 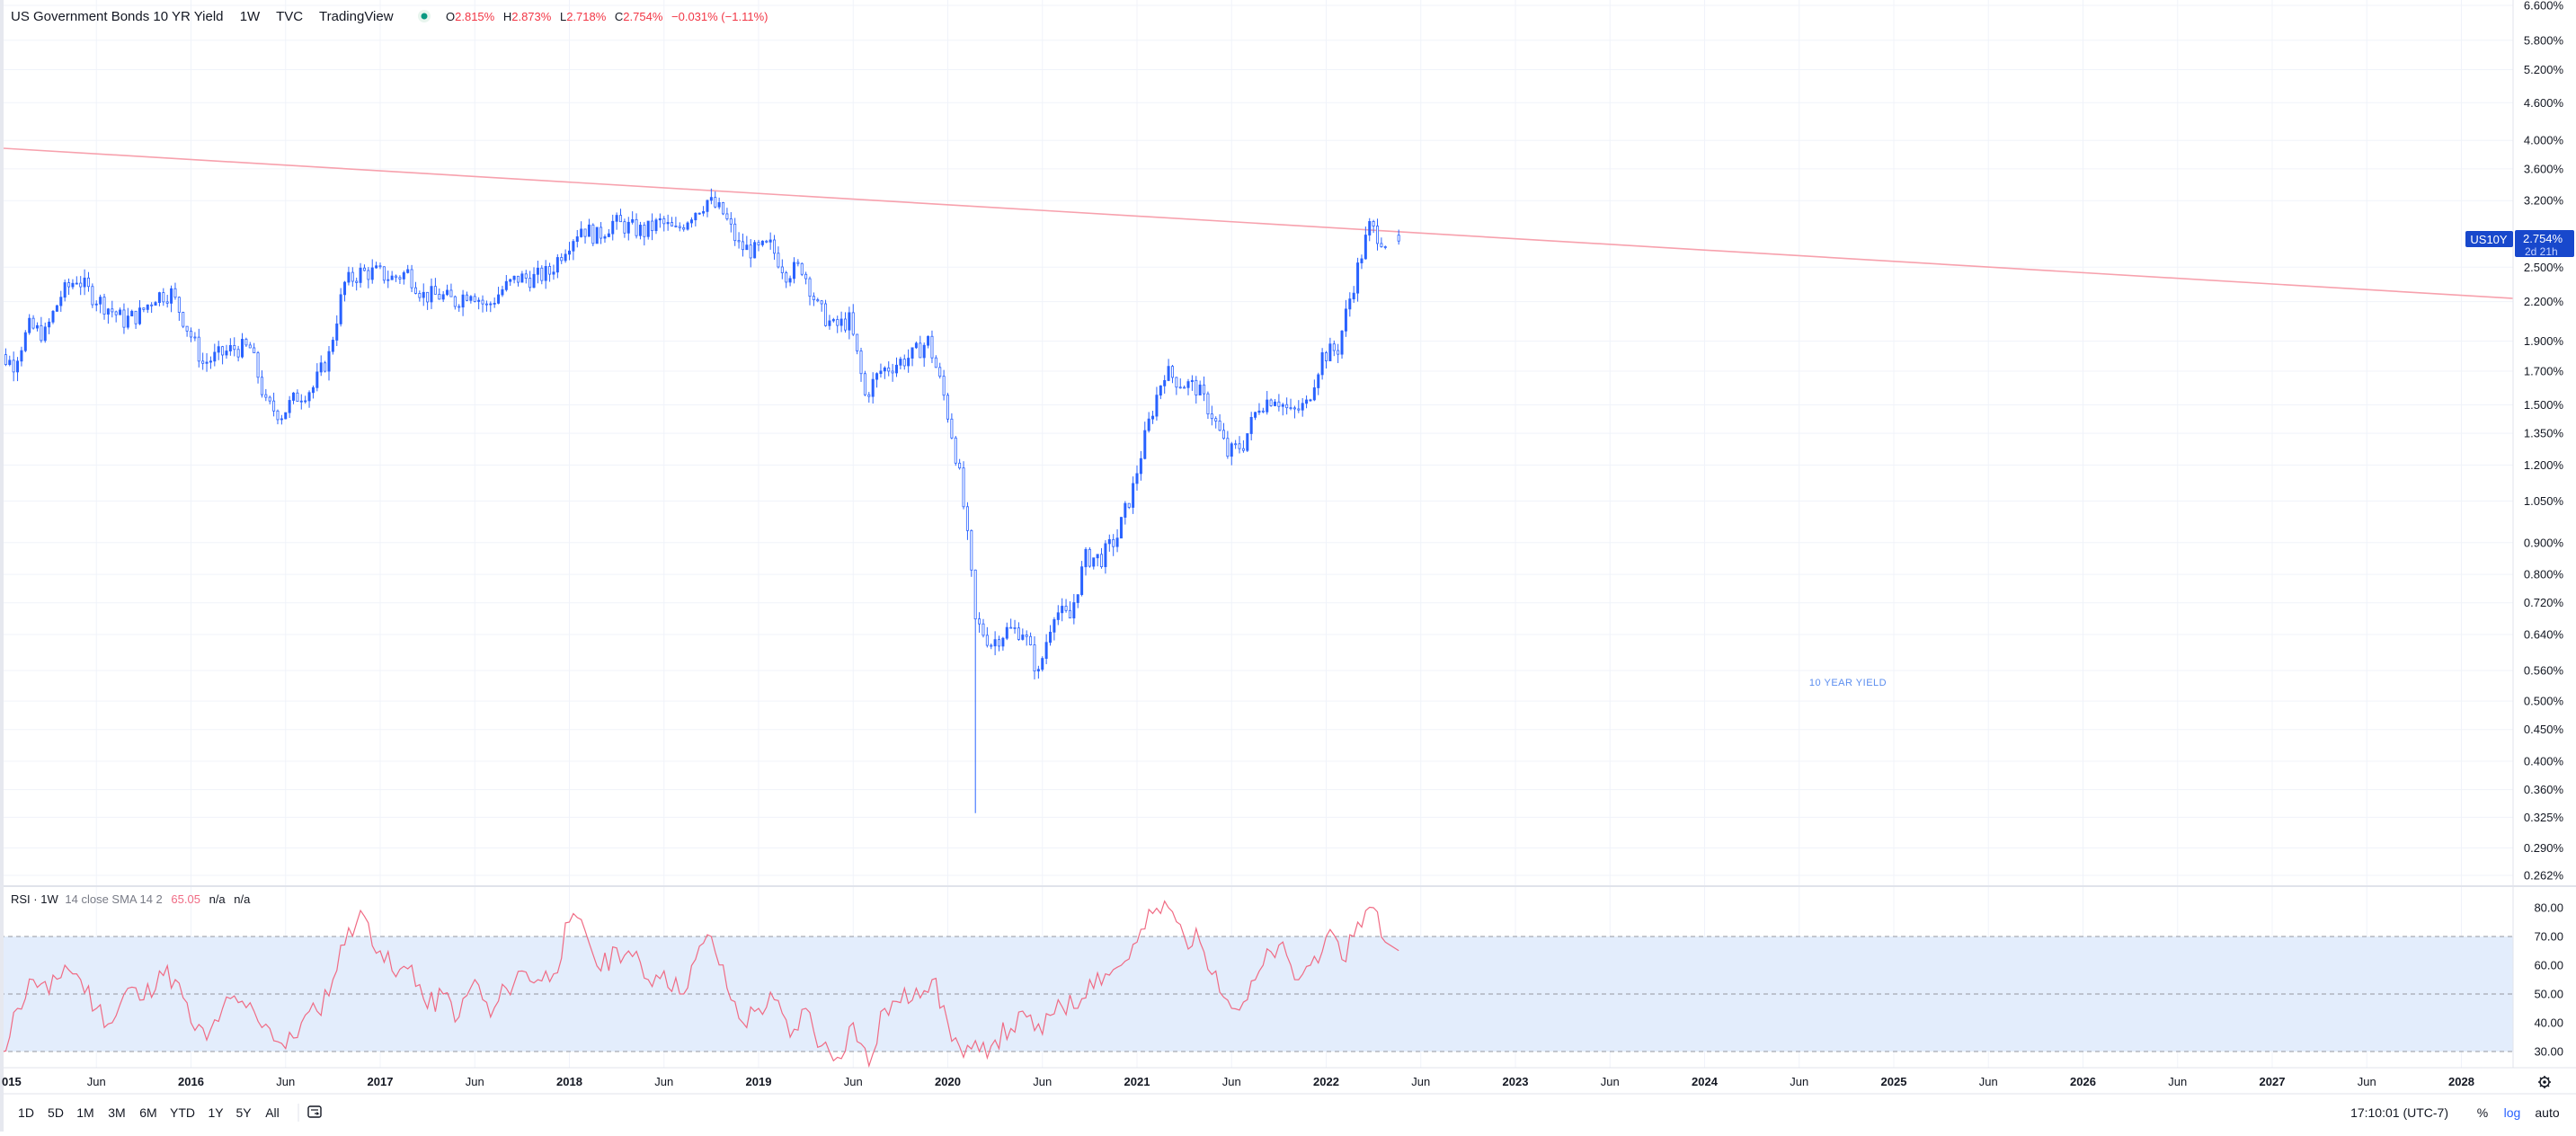 What do you see at coordinates (185, 899) in the screenshot?
I see `rsi-value: 65.05` at bounding box center [185, 899].